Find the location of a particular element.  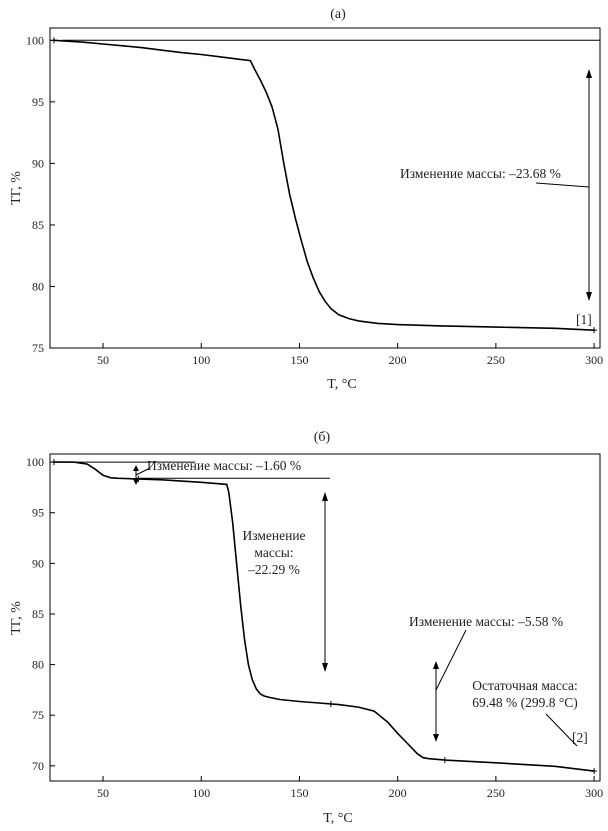

panel-b-arrow-step2-head-top is located at coordinates (325, 496).